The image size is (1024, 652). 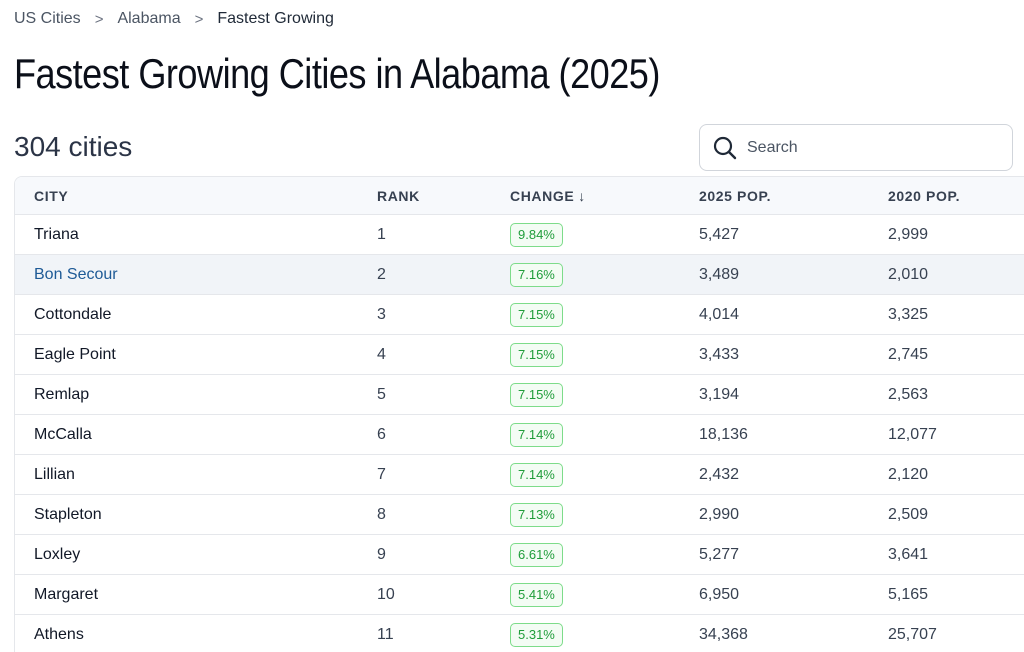 What do you see at coordinates (719, 474) in the screenshot?
I see `pop-2025: 2,432` at bounding box center [719, 474].